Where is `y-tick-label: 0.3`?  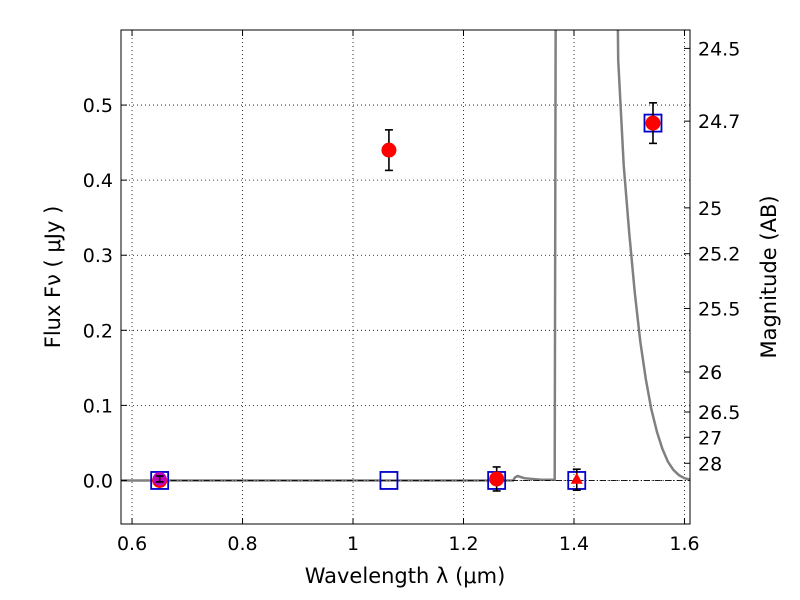 y-tick-label: 0.3 is located at coordinates (98, 256).